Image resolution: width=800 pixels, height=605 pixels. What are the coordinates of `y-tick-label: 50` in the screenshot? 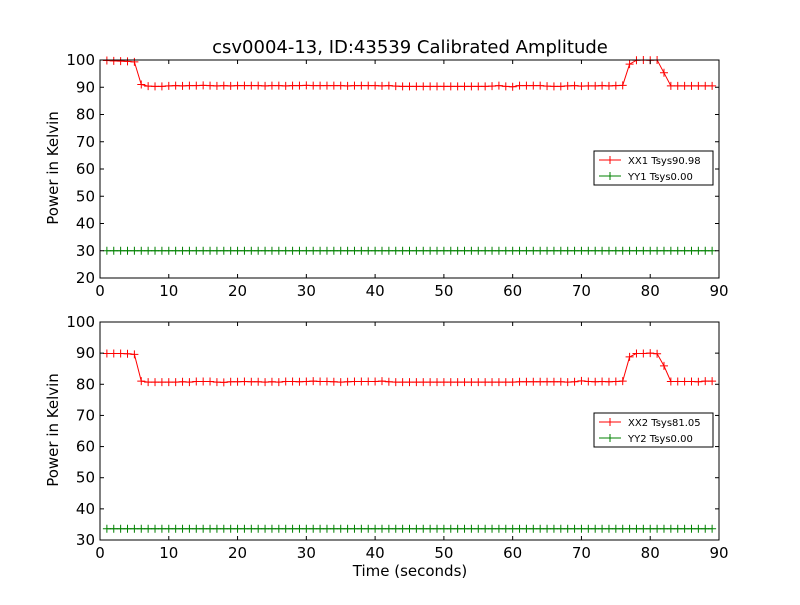 It's located at (85, 196).